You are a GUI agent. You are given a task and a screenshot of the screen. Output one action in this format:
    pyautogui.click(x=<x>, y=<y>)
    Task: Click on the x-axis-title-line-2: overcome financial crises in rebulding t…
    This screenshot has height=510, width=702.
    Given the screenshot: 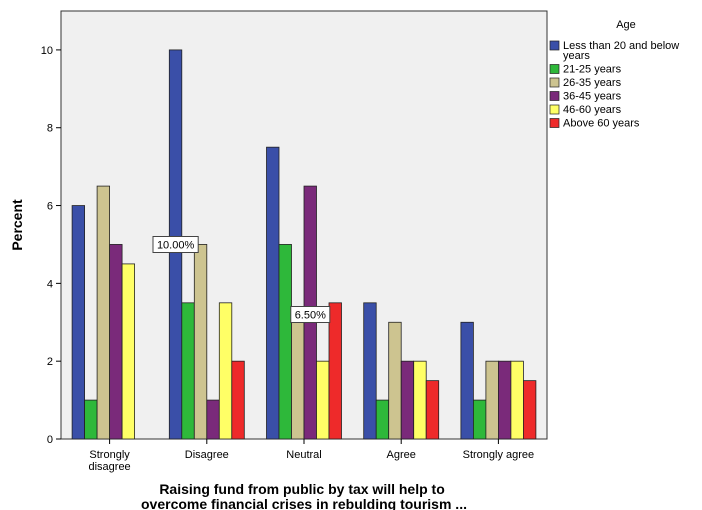 What is the action you would take?
    pyautogui.click(x=304, y=503)
    